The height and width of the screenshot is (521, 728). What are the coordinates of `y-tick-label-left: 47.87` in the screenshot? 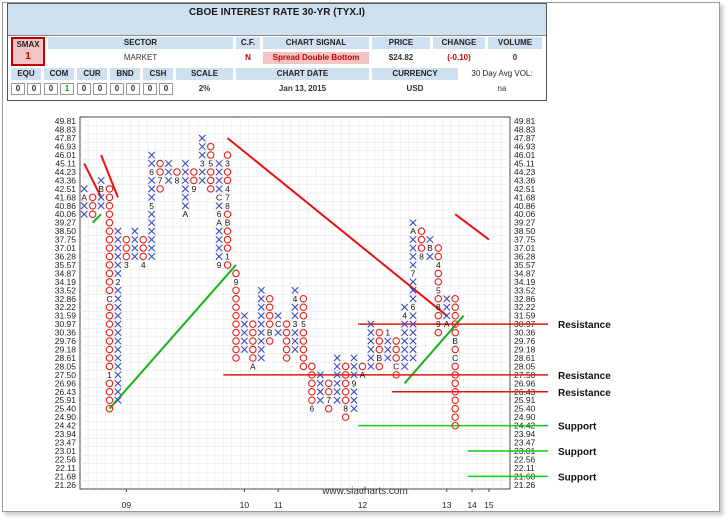 It's located at (66, 138).